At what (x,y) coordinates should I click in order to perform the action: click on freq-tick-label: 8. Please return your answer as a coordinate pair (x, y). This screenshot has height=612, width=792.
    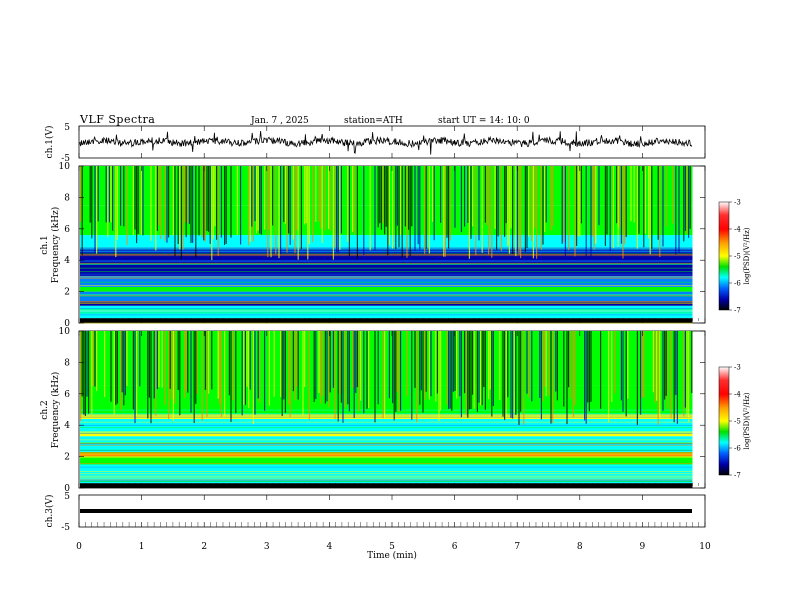
    Looking at the image, I should click on (67, 363).